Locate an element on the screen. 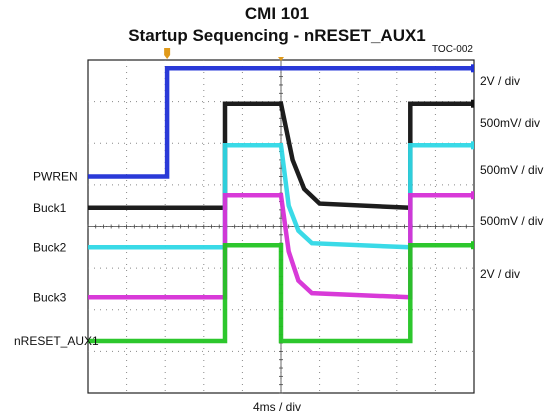 This screenshot has height=420, width=554. figure-tag: TOC-002 is located at coordinates (452, 49).